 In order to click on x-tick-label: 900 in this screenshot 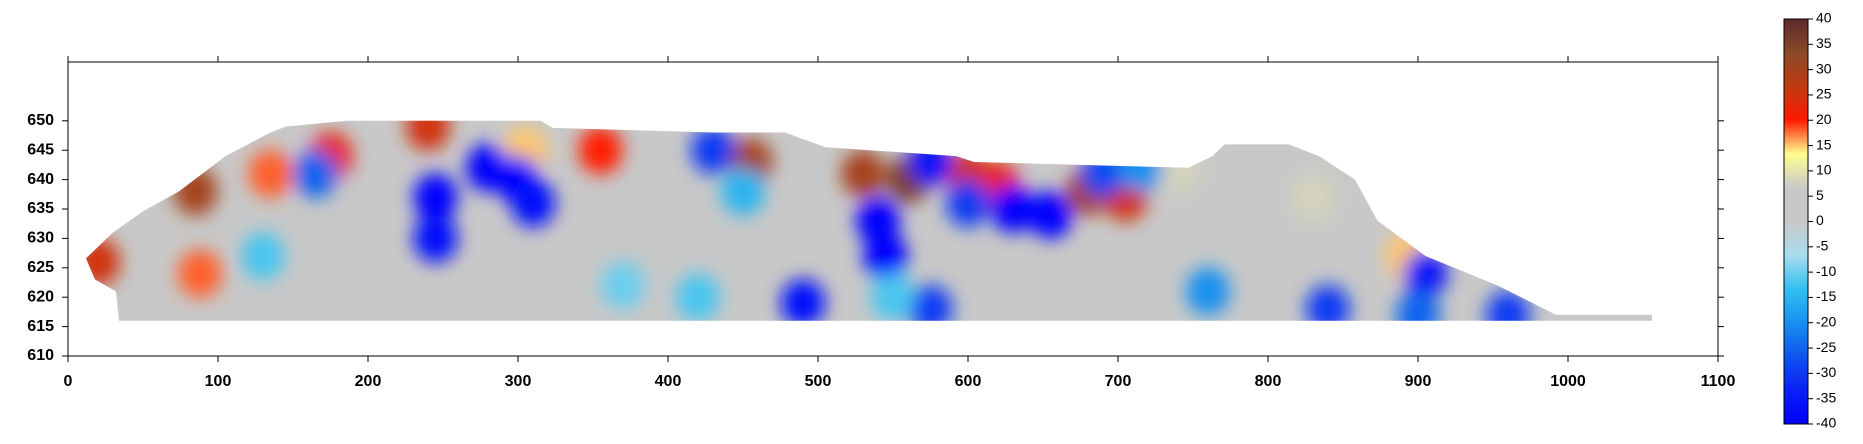, I will do `click(1418, 381)`.